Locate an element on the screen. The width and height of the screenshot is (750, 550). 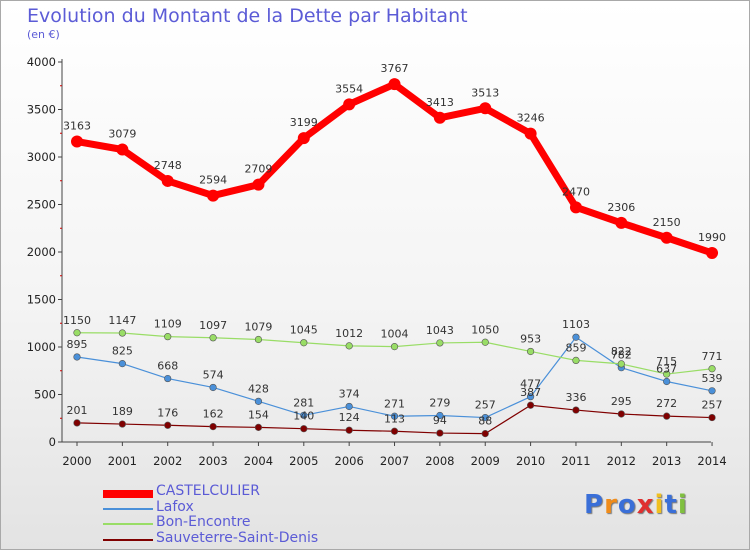
x-tick-label: 2013 is located at coordinates (666, 461).